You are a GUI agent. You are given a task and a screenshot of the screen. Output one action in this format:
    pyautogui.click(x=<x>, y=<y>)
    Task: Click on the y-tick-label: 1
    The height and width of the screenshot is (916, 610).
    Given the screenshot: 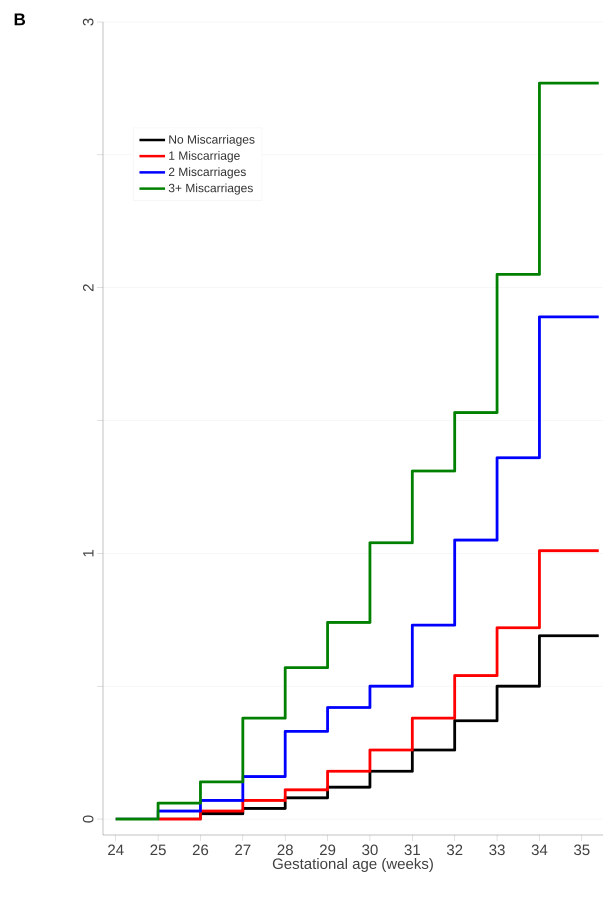 What is the action you would take?
    pyautogui.click(x=88, y=553)
    